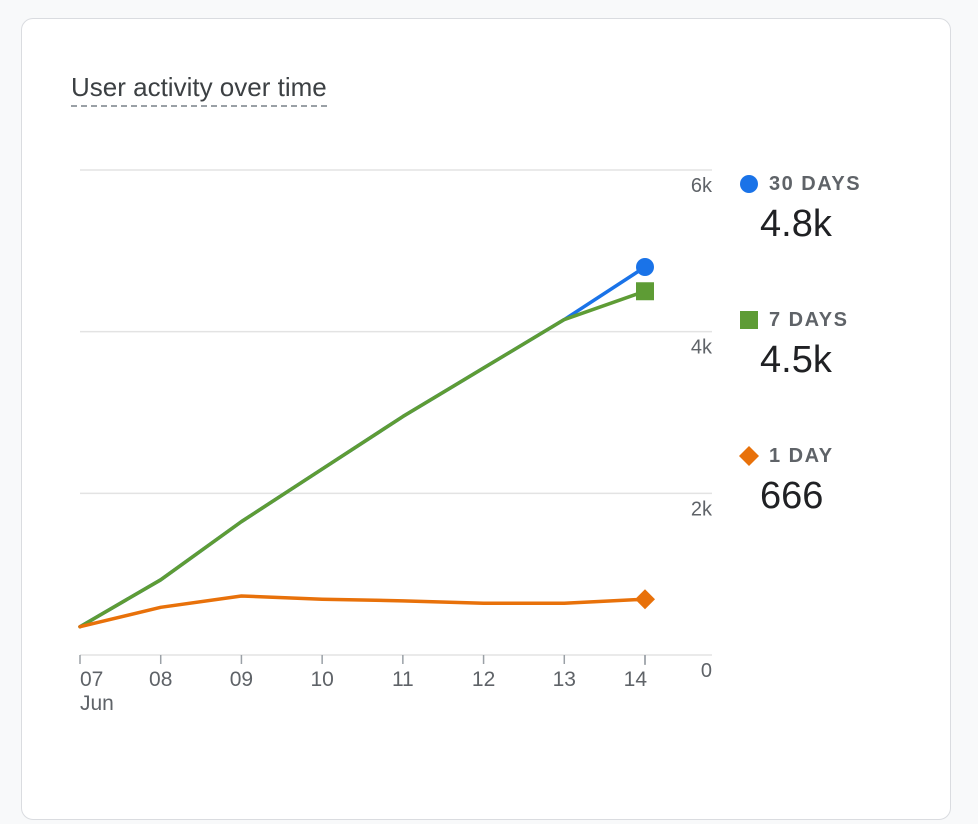 The width and height of the screenshot is (978, 824). I want to click on legend-square-marker, so click(749, 320).